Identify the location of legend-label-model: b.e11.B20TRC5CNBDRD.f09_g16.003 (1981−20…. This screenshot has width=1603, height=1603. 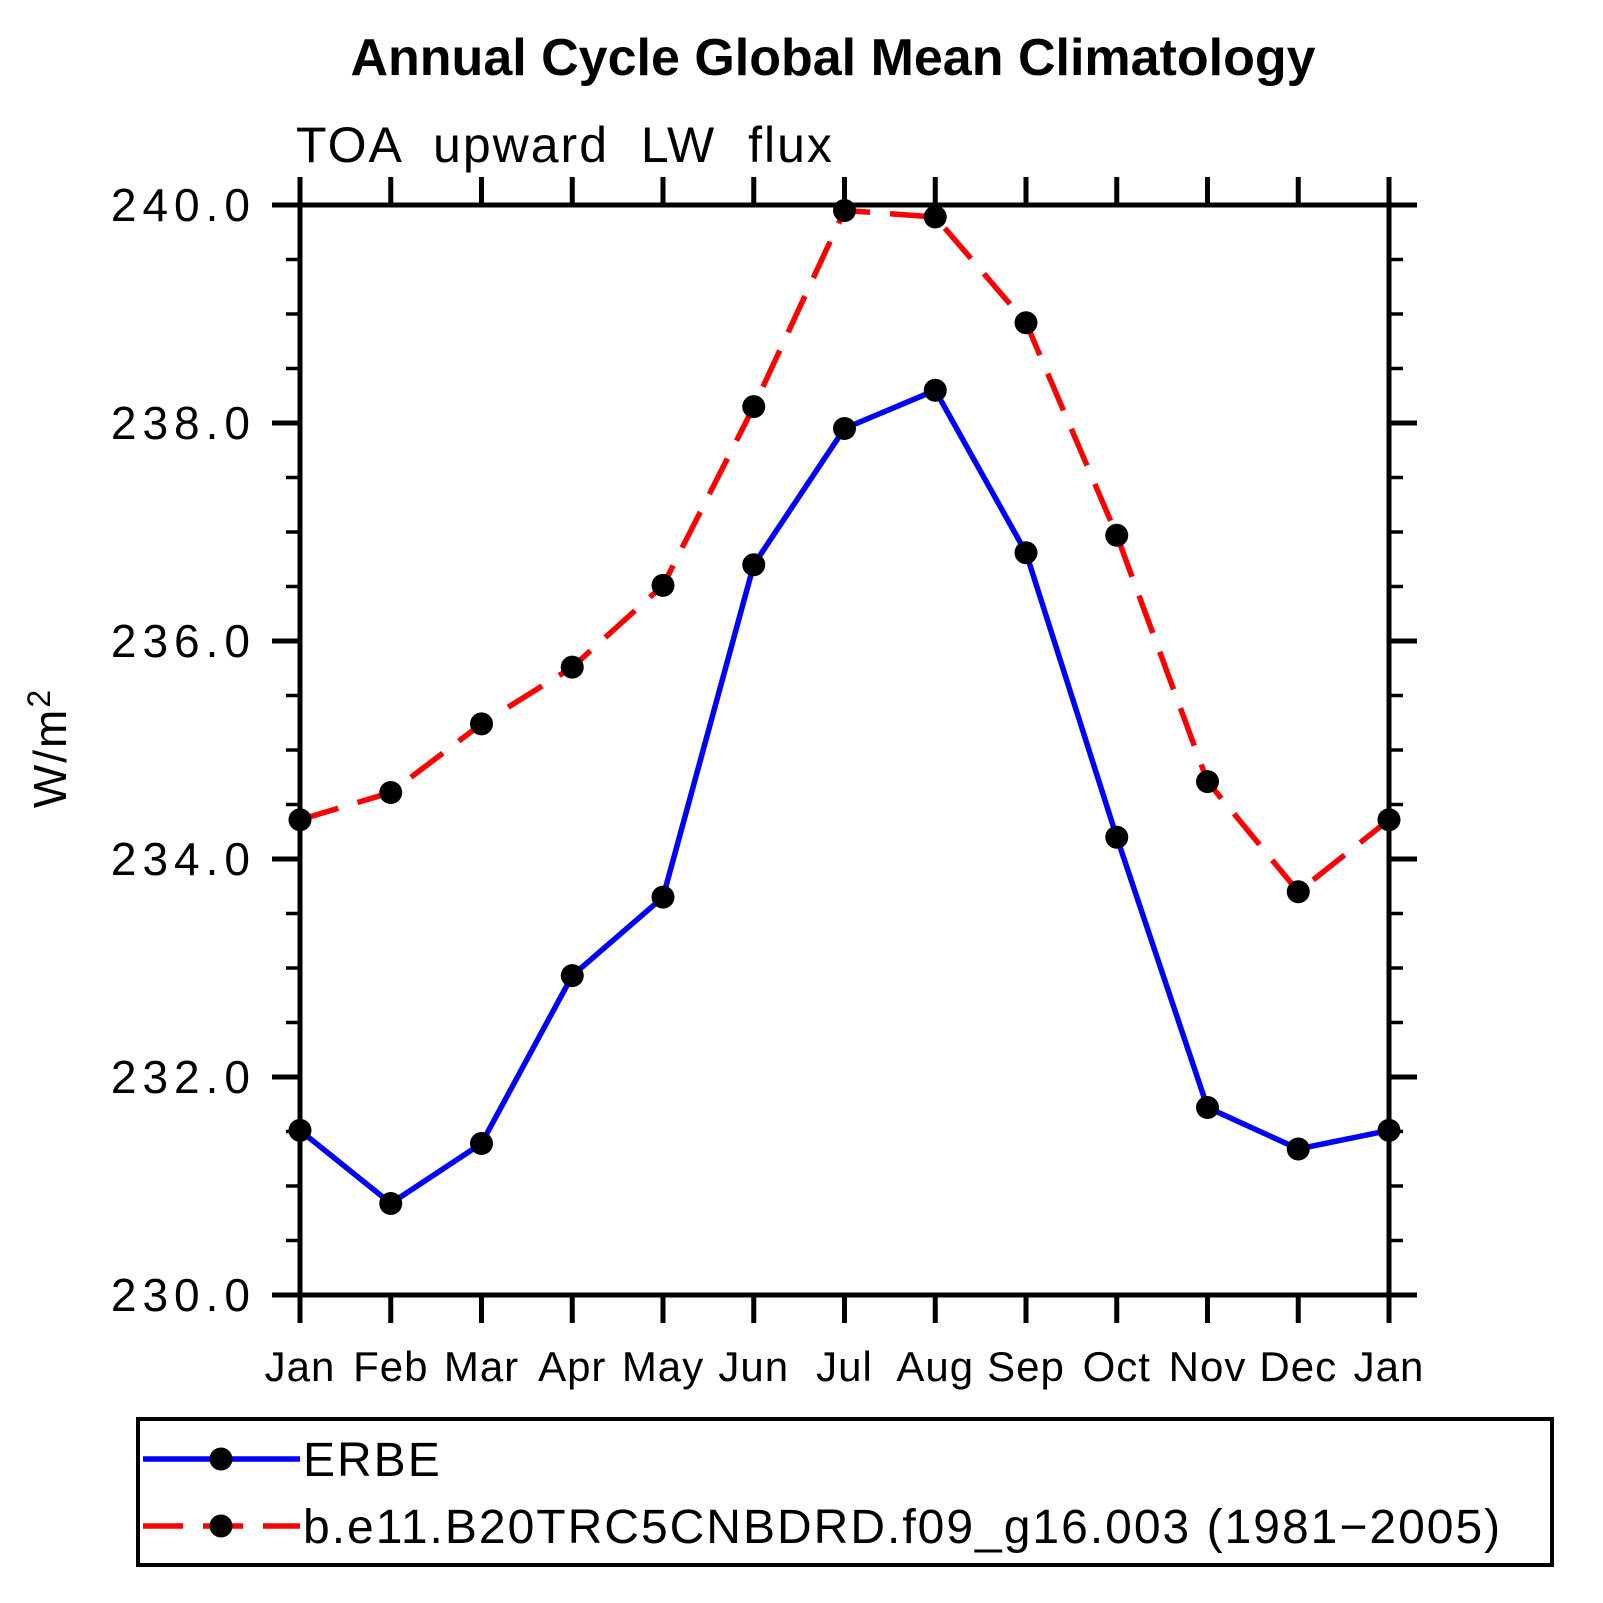
(902, 1527).